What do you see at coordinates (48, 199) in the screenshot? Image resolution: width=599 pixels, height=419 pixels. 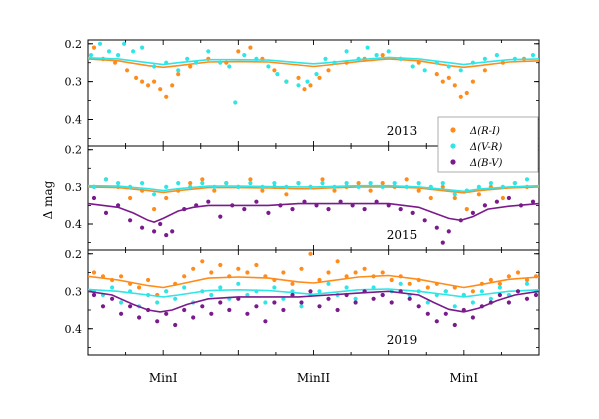 I see `y-axis-label: Δ mag` at bounding box center [48, 199].